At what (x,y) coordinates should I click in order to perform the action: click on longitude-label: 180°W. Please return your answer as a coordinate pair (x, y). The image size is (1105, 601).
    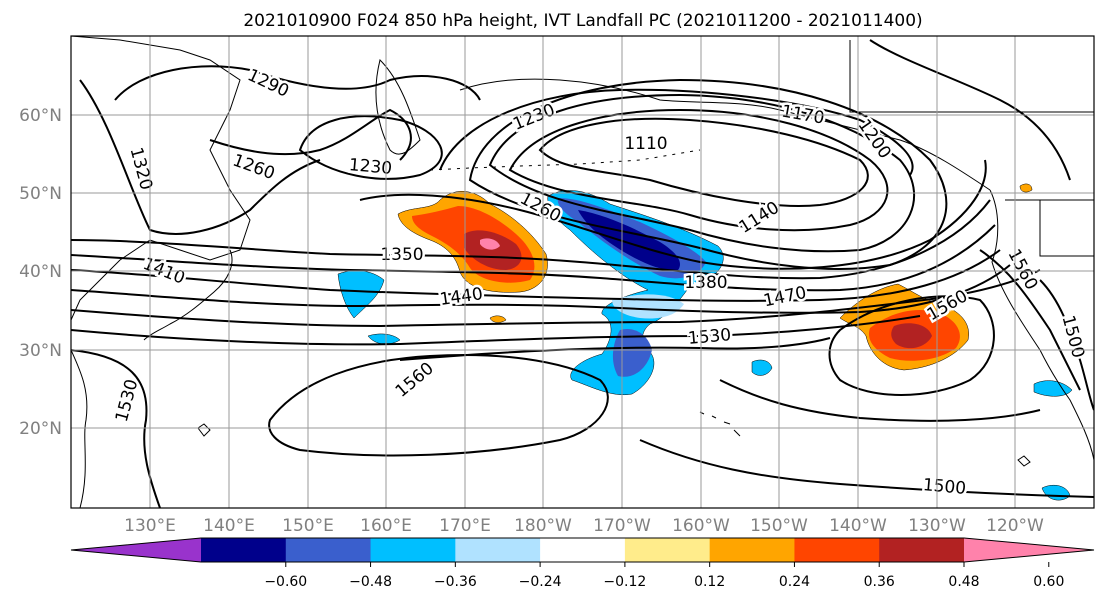
    Looking at the image, I should click on (543, 526).